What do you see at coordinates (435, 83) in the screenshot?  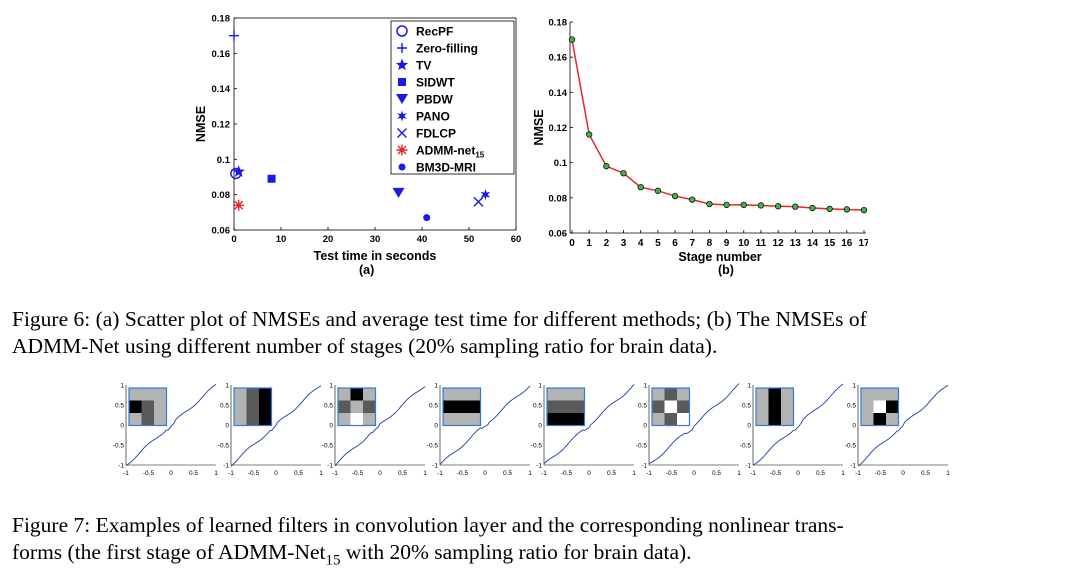 I see `legend-entry: SIDWT` at bounding box center [435, 83].